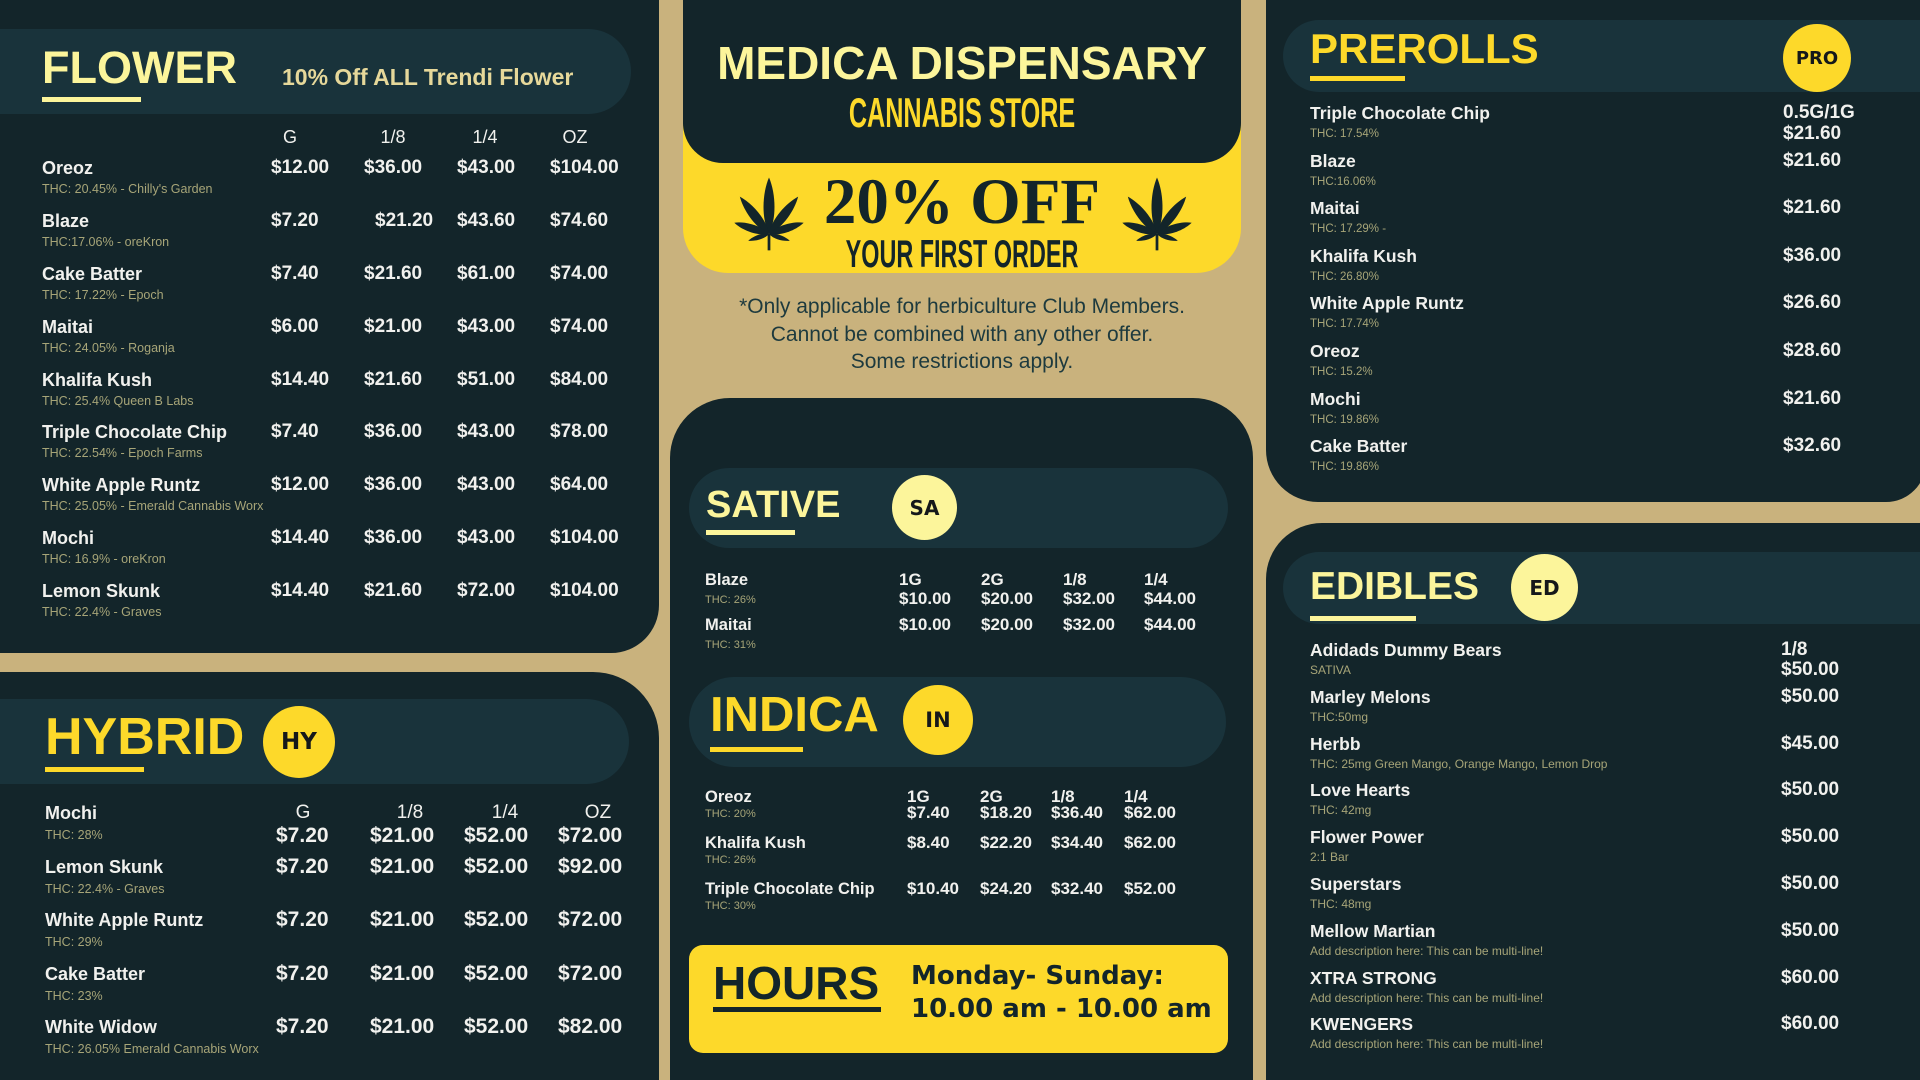 Image resolution: width=1920 pixels, height=1080 pixels. I want to click on price-eighth: $34.40, so click(1077, 842).